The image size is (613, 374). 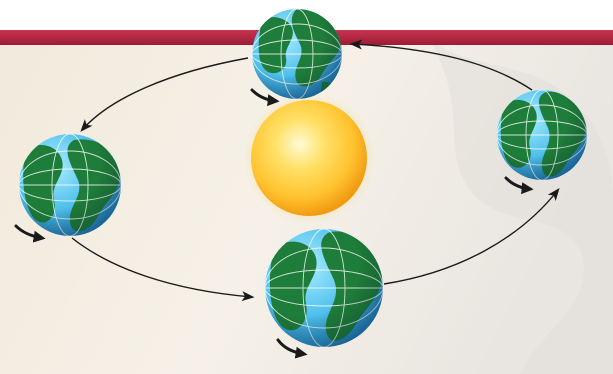 What do you see at coordinates (30, 233) in the screenshot?
I see `rotation-arrow-left` at bounding box center [30, 233].